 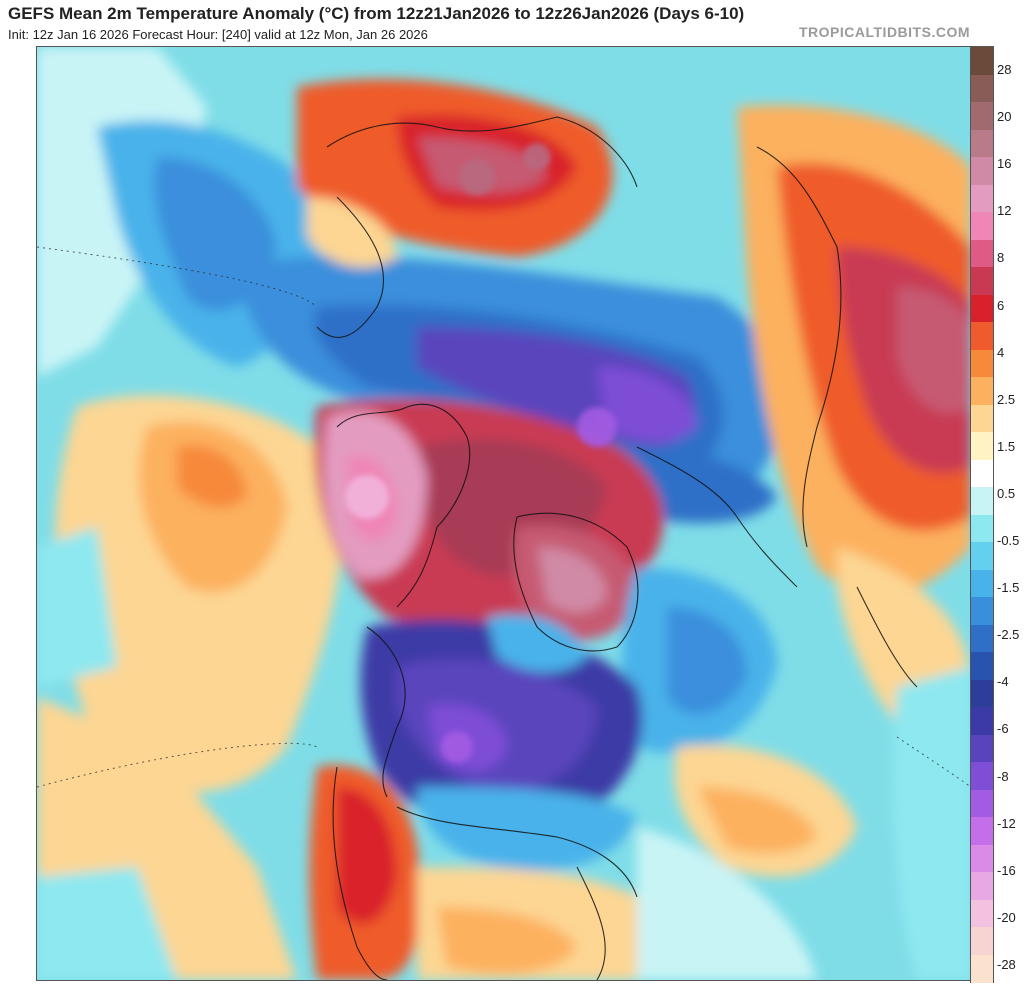 What do you see at coordinates (1003, 776) in the screenshot?
I see `colorbar-label: -8` at bounding box center [1003, 776].